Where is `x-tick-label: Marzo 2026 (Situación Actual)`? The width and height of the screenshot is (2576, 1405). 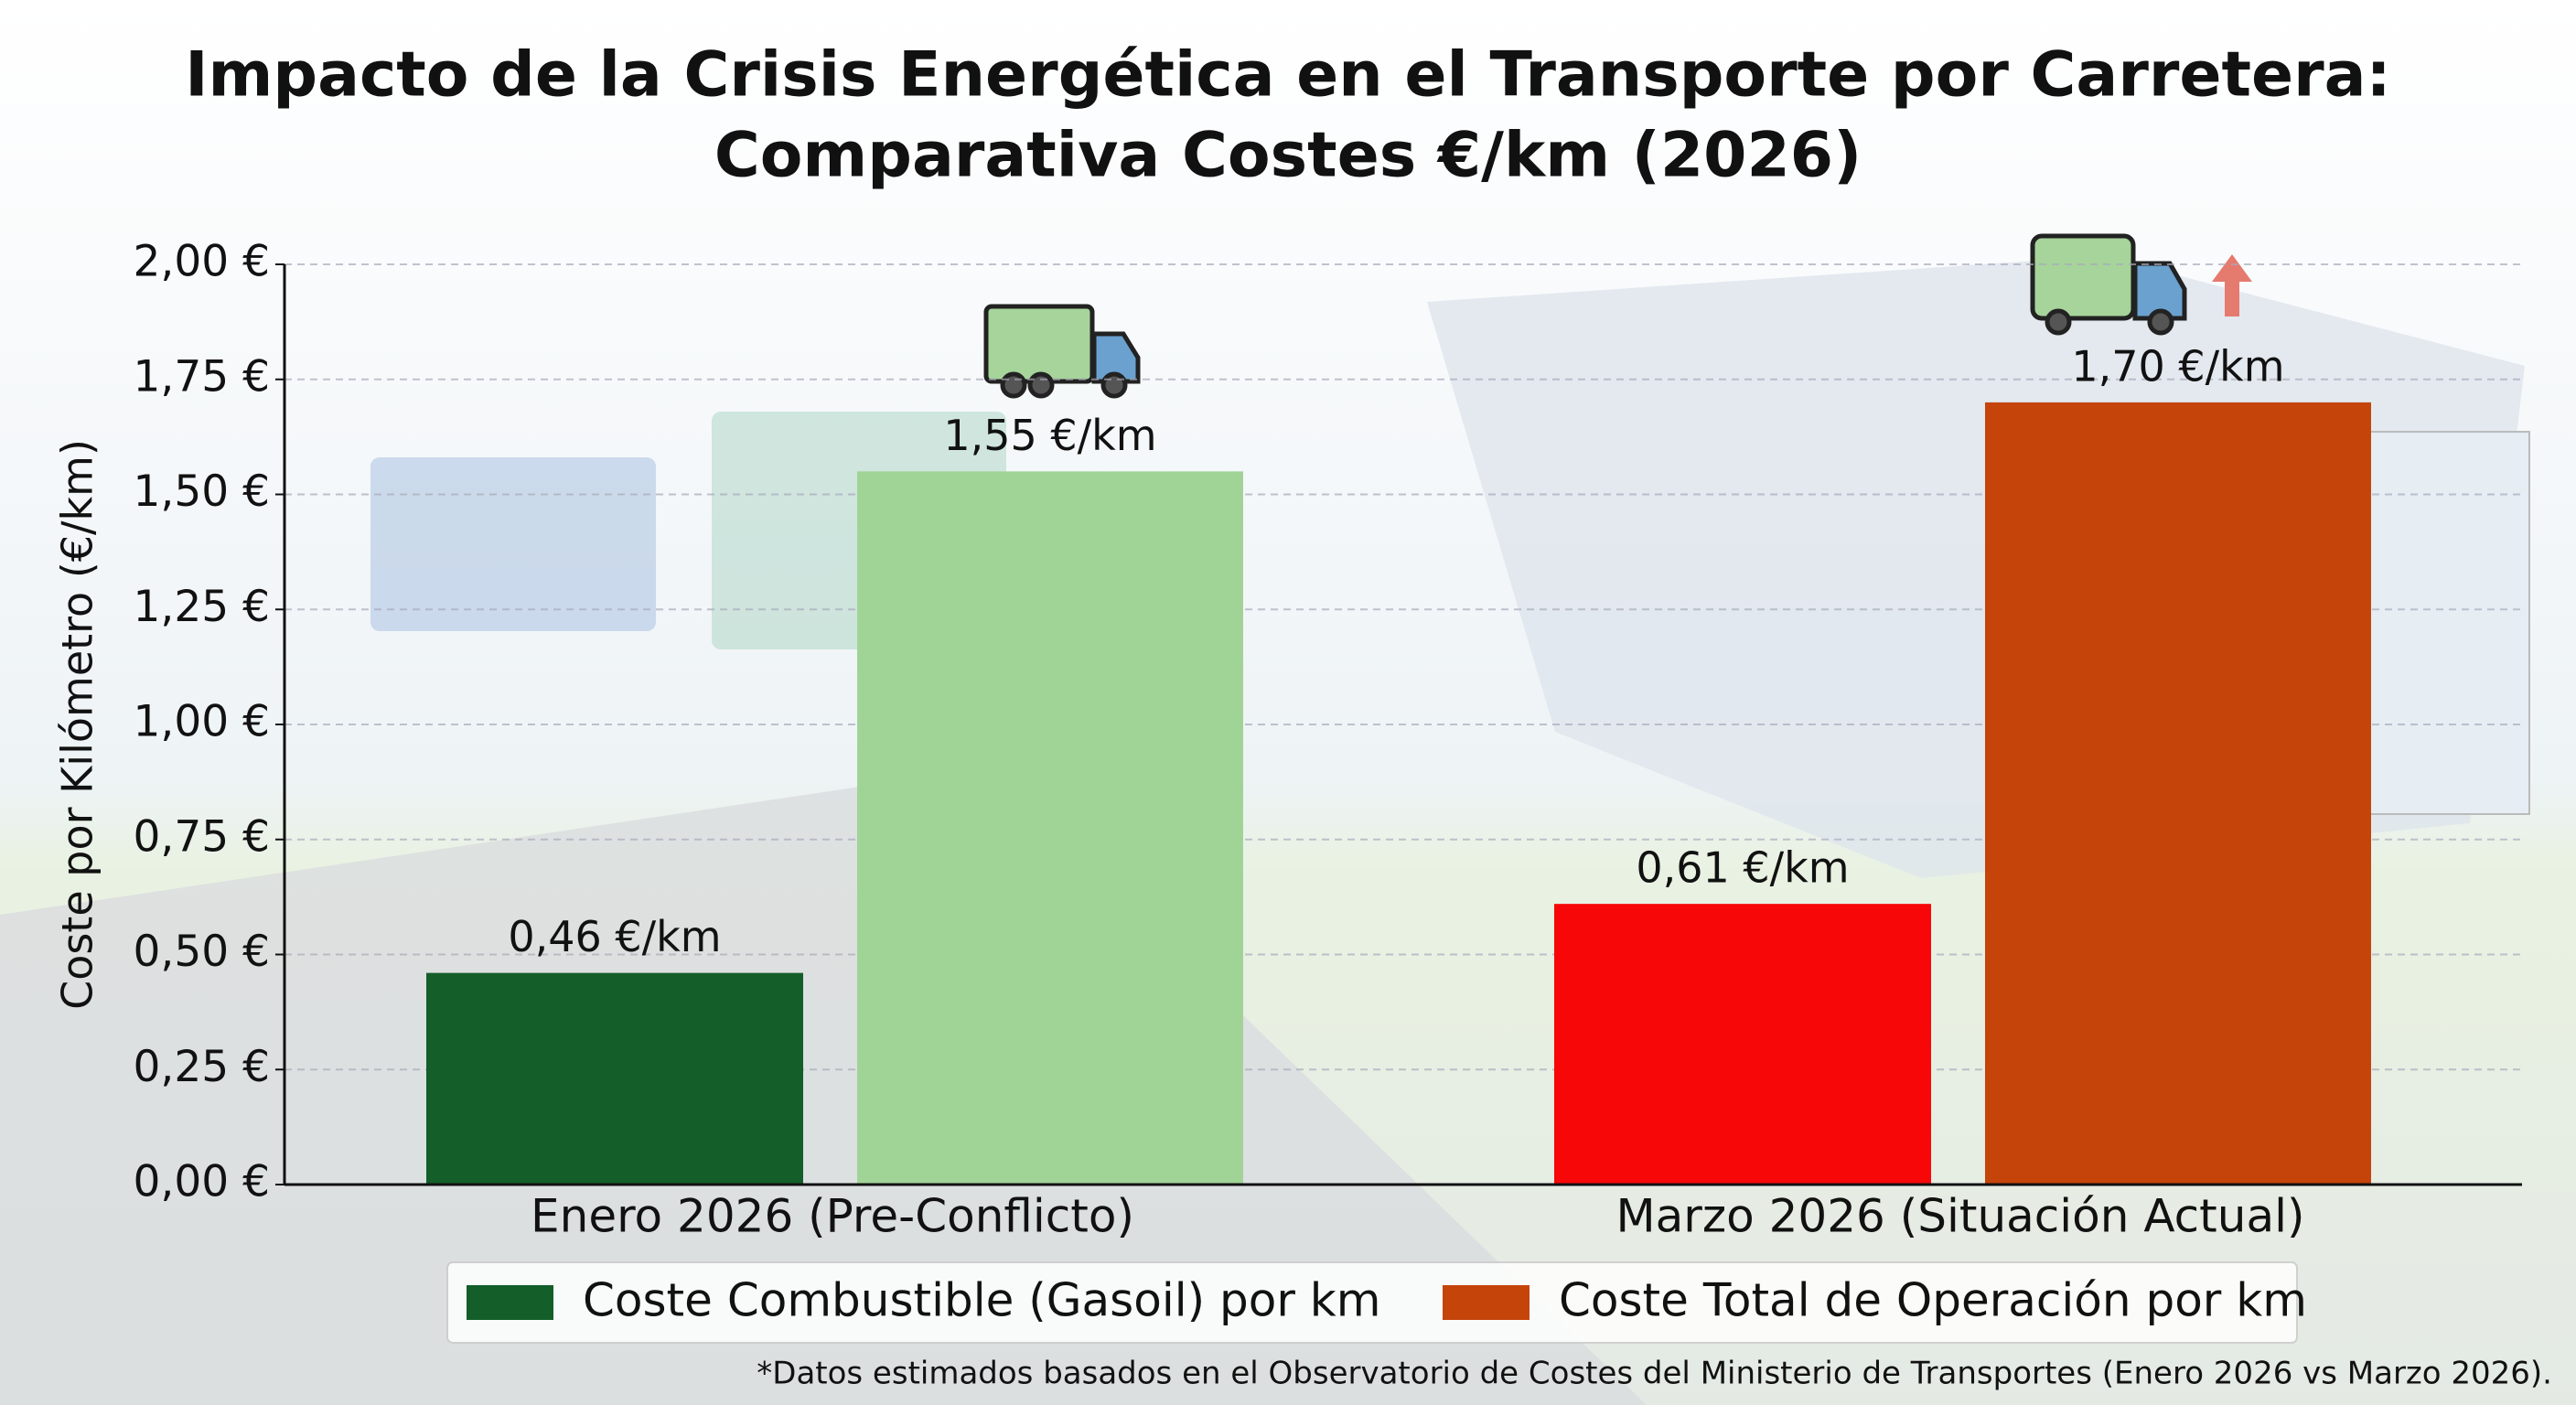
x-tick-label: Marzo 2026 (Situación Actual) is located at coordinates (1961, 1216).